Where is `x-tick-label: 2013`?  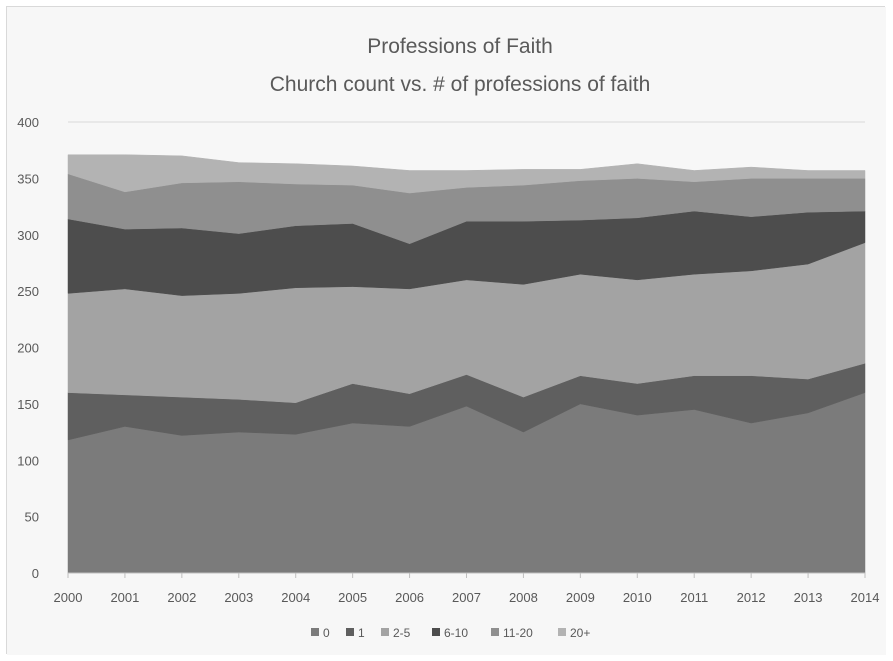 x-tick-label: 2013 is located at coordinates (808, 597).